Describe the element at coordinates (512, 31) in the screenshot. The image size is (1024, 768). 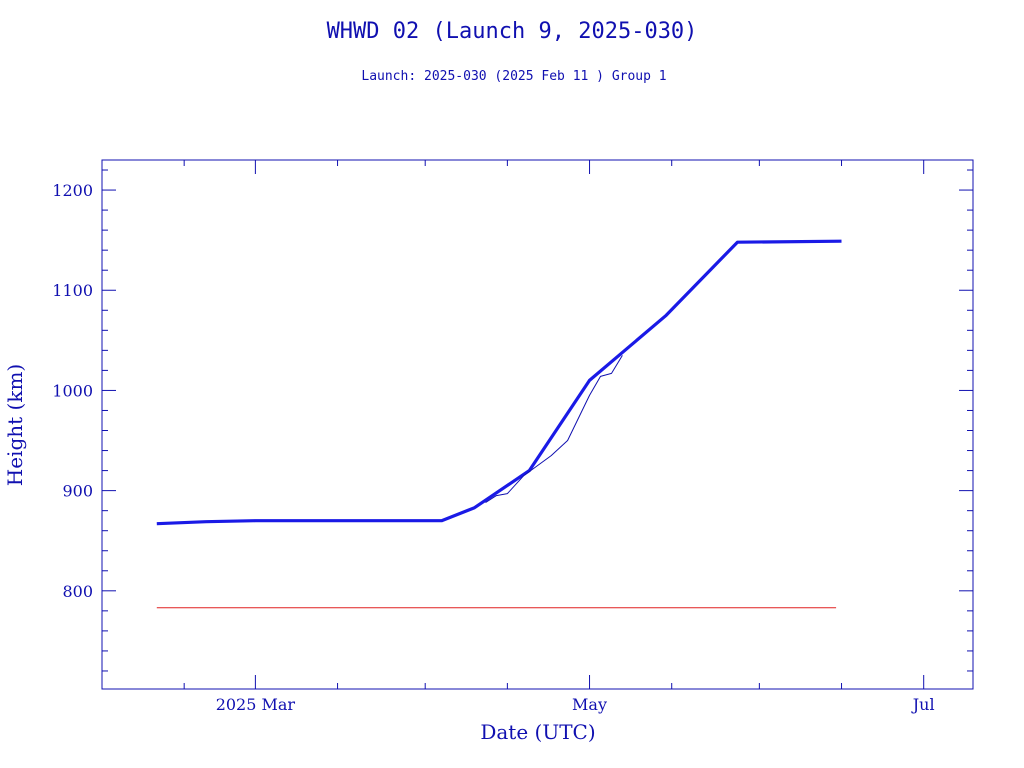
I see `chart-title: WHWD 02 (Launch 9, 2025-030)` at that location.